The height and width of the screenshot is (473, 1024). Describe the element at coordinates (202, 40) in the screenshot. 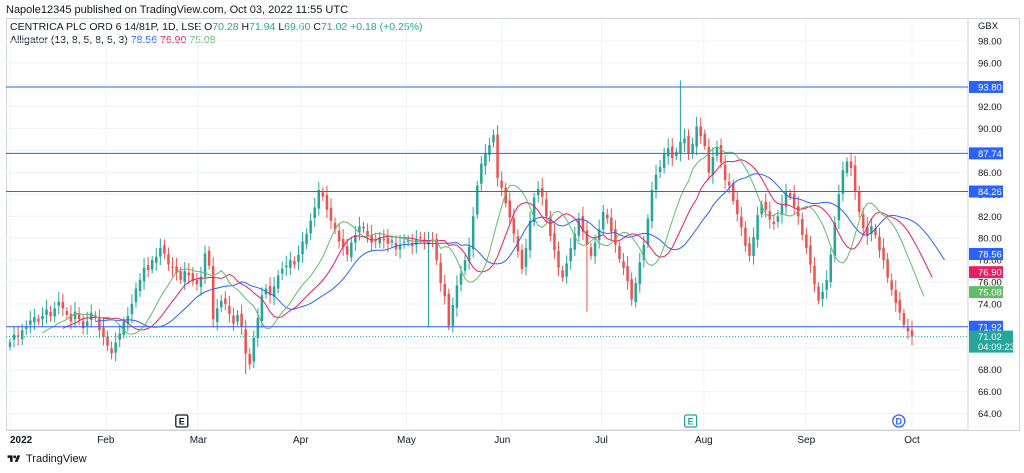

I see `lips-value: 75.08` at that location.